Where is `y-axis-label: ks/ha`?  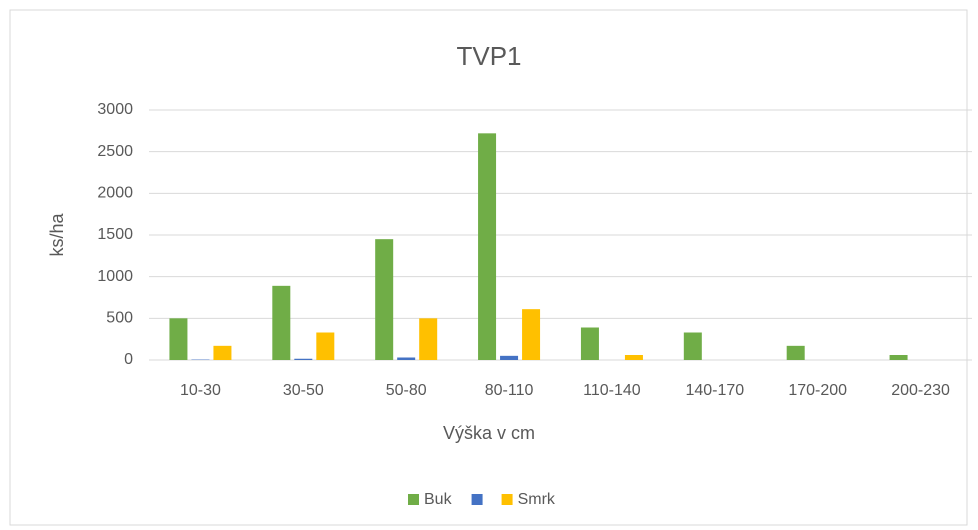
y-axis-label: ks/ha is located at coordinates (57, 235).